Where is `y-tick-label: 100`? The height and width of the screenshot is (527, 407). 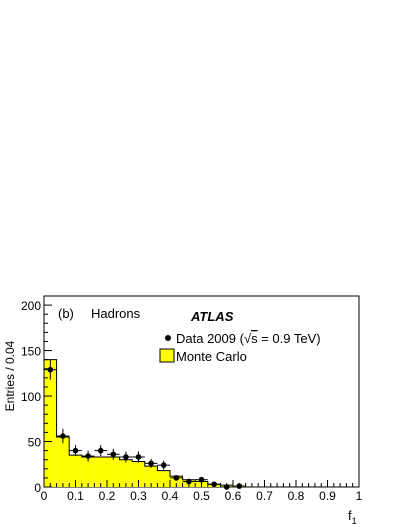
y-tick-label: 100 is located at coordinates (31, 397).